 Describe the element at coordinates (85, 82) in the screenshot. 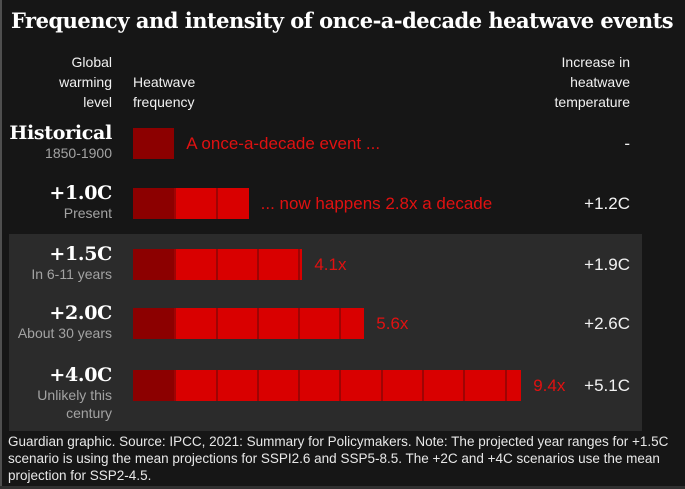

I see `col-header-warming-level: Global warming level` at that location.